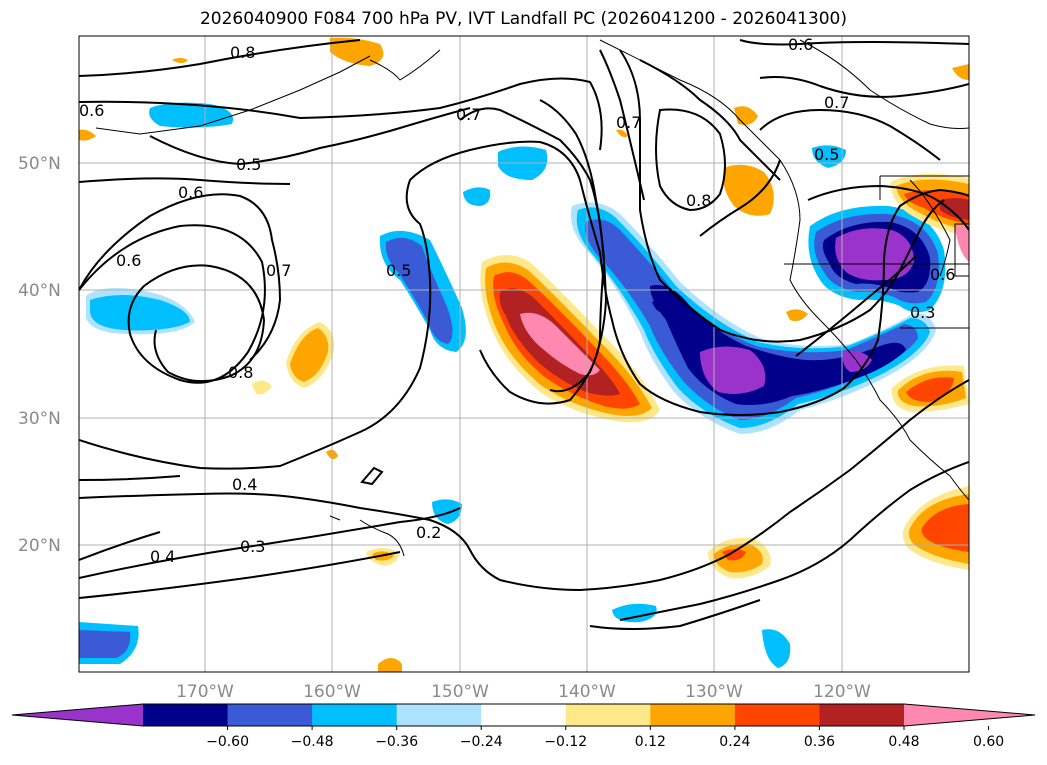  What do you see at coordinates (205, 692) in the screenshot?
I see `lon-label-170w: 170°W` at bounding box center [205, 692].